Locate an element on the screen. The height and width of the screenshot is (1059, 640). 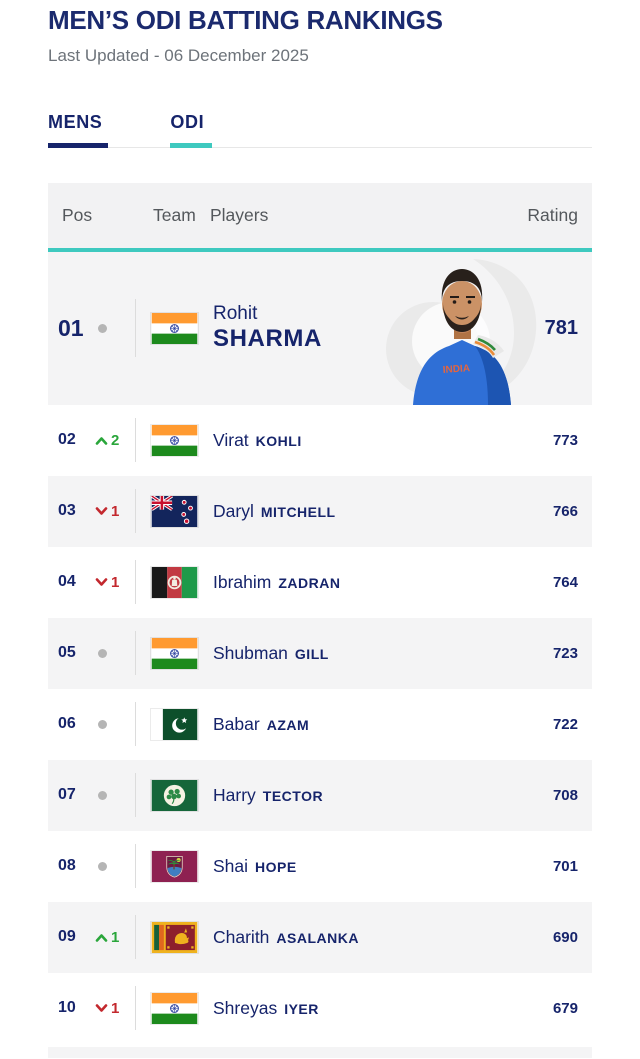
player-first-name: Charith is located at coordinates (241, 936).